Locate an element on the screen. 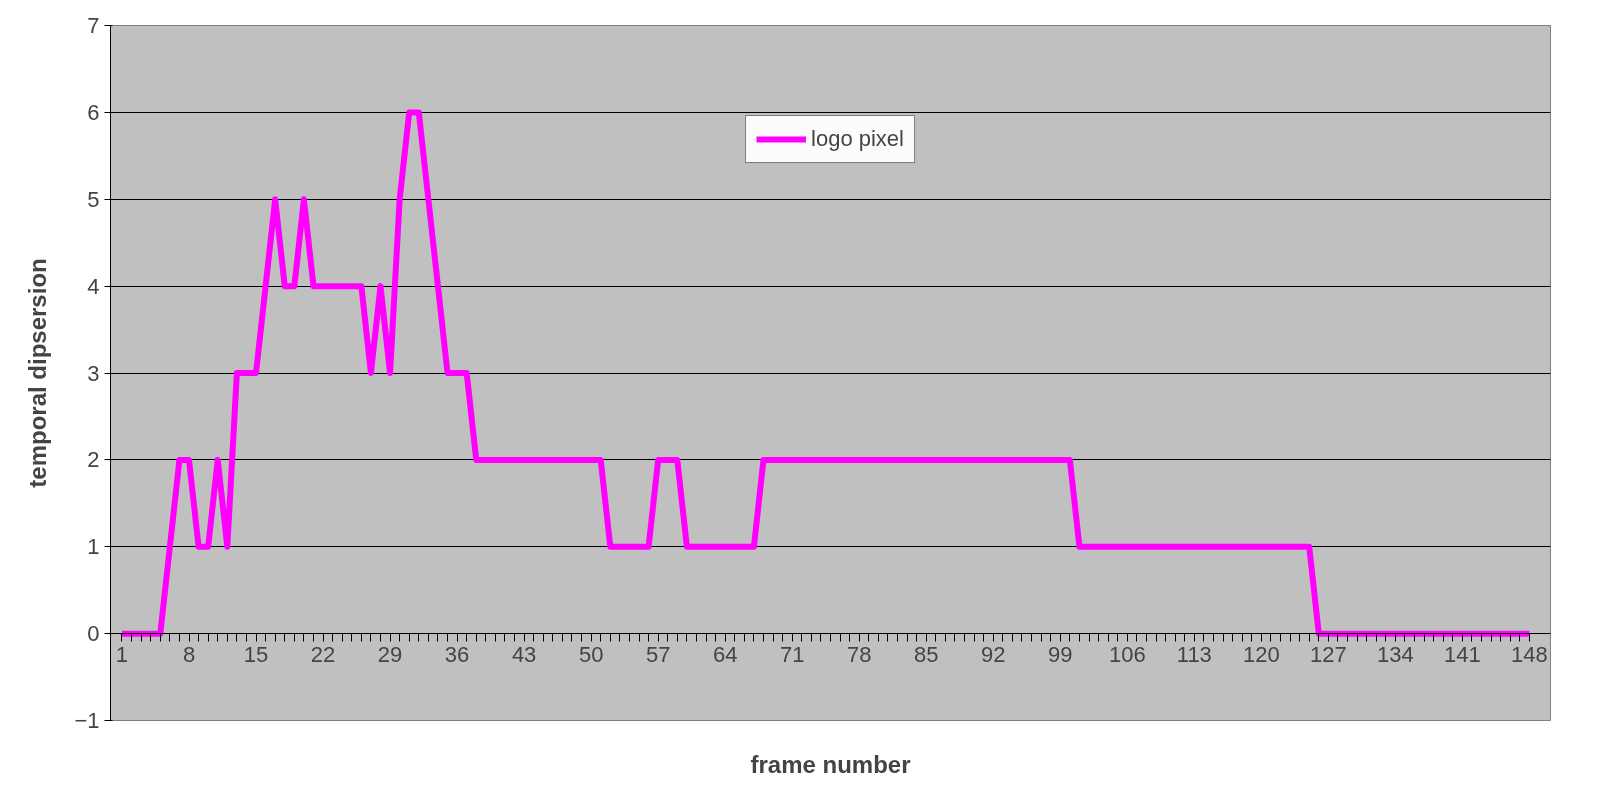 This screenshot has width=1621, height=797. y-tick-label: 1 is located at coordinates (93, 547).